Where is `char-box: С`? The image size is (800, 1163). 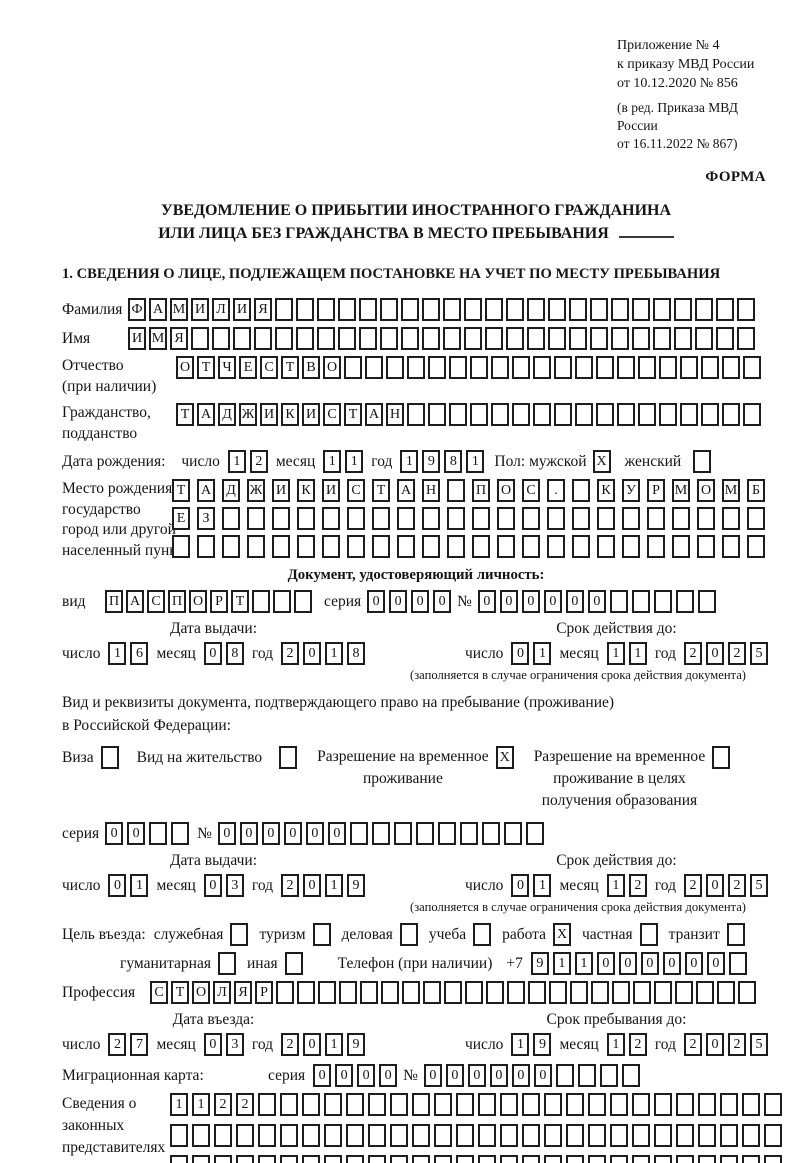
char-box: С is located at coordinates (356, 490).